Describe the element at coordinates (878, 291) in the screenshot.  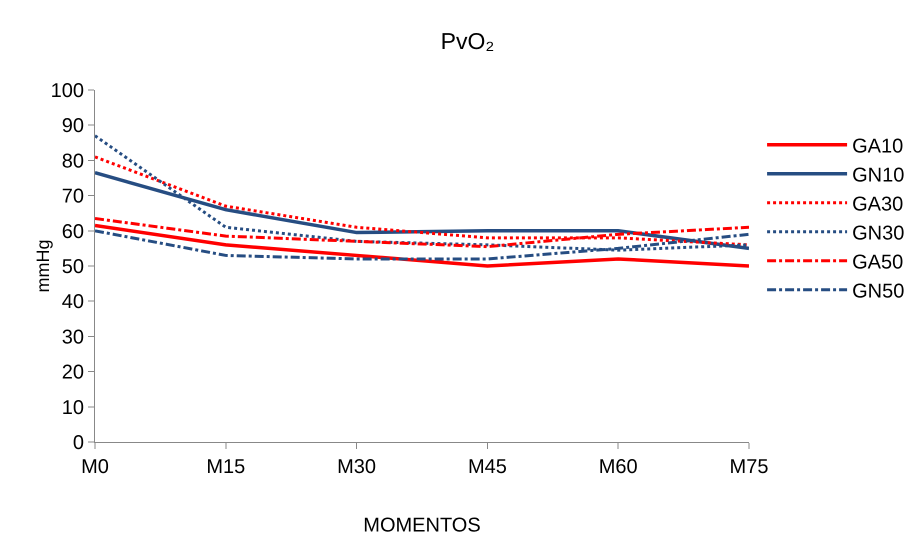
I see `legend-label: GN50` at that location.